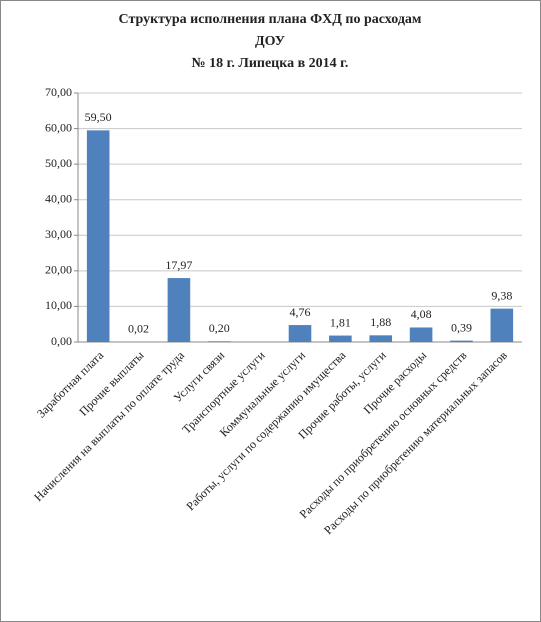 The height and width of the screenshot is (622, 541). Describe the element at coordinates (58, 163) in the screenshot. I see `y-tick-label: 50,00` at that location.